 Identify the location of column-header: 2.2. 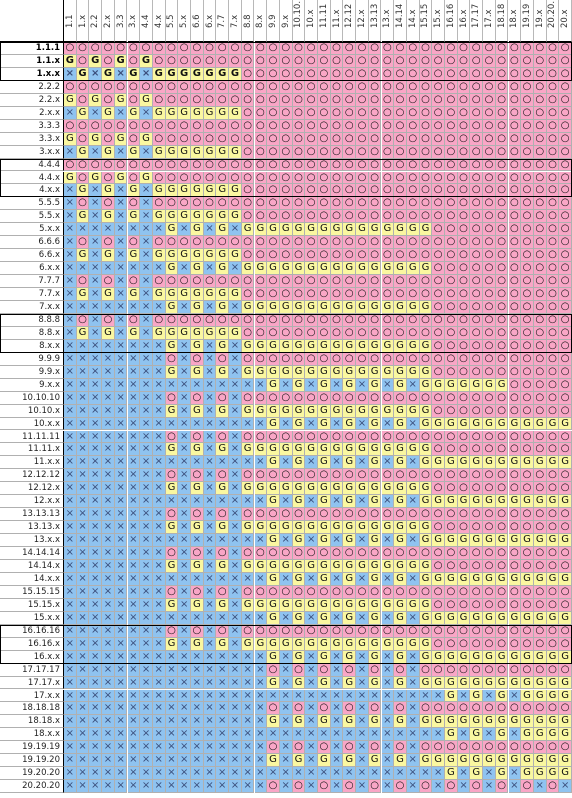
(96, 21).